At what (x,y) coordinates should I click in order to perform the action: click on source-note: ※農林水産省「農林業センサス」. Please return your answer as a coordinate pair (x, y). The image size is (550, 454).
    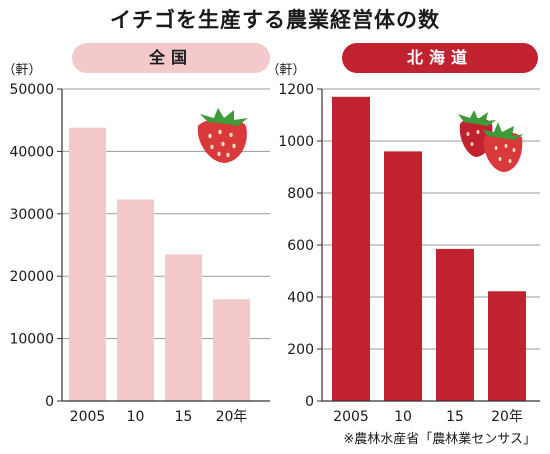
    Looking at the image, I should click on (439, 439).